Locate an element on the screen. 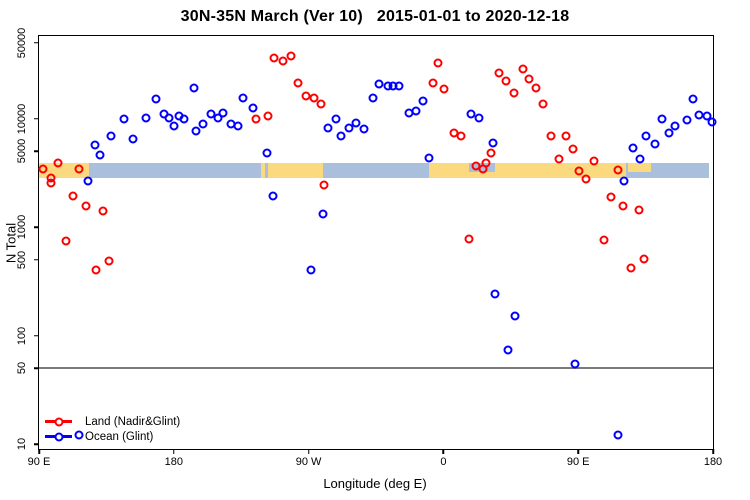 This screenshot has width=750, height=500. legend-item-land: Land (Nadir&Glint) is located at coordinates (112, 421).